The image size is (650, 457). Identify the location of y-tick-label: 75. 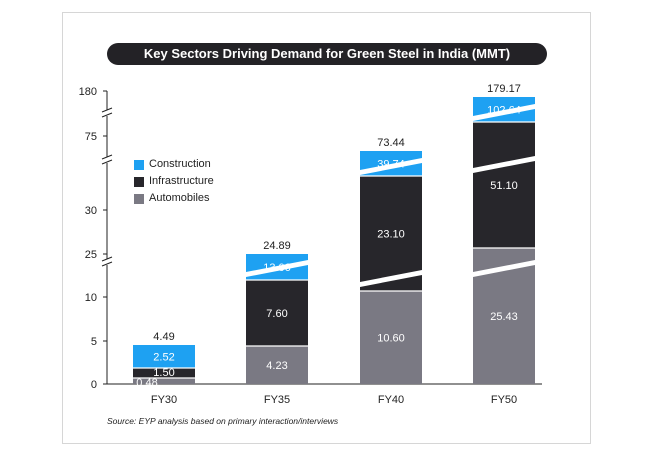
(91, 137).